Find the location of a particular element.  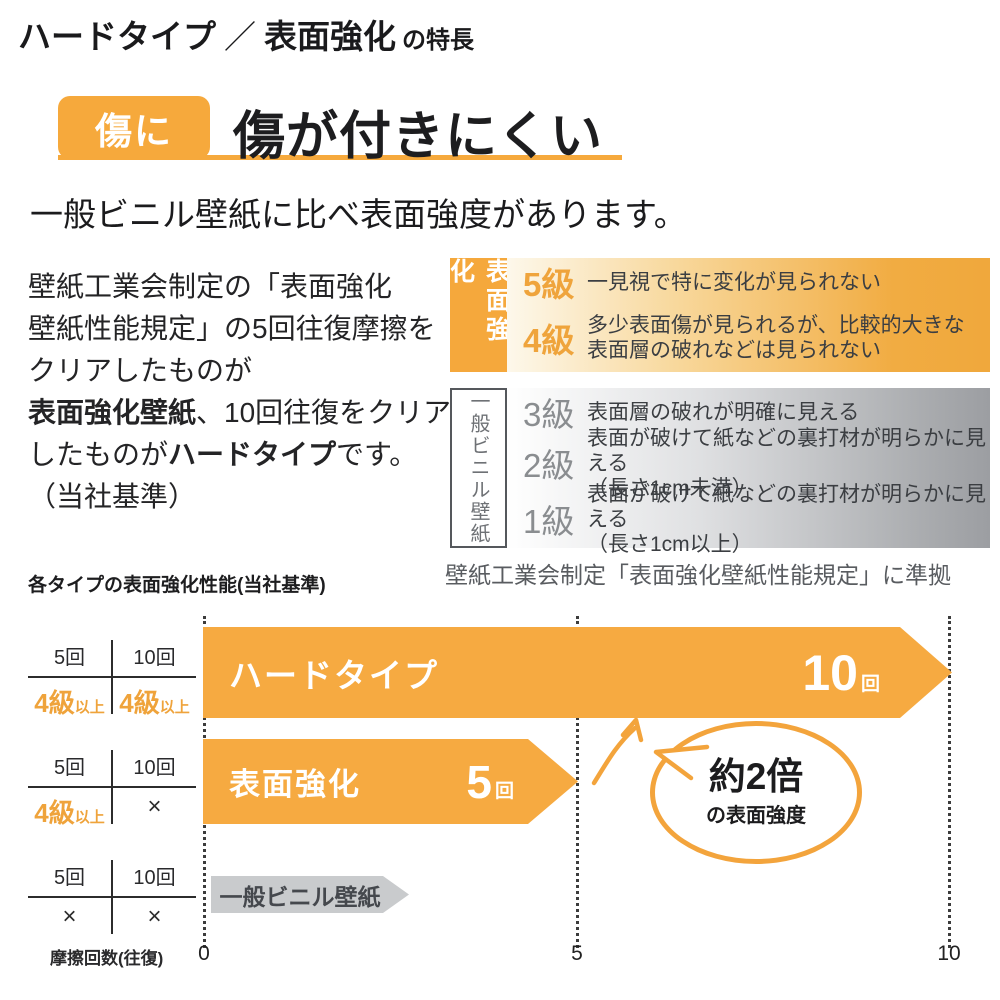

result-table-surface-strong: 5回 10回 4級以上 × is located at coordinates (112, 789).